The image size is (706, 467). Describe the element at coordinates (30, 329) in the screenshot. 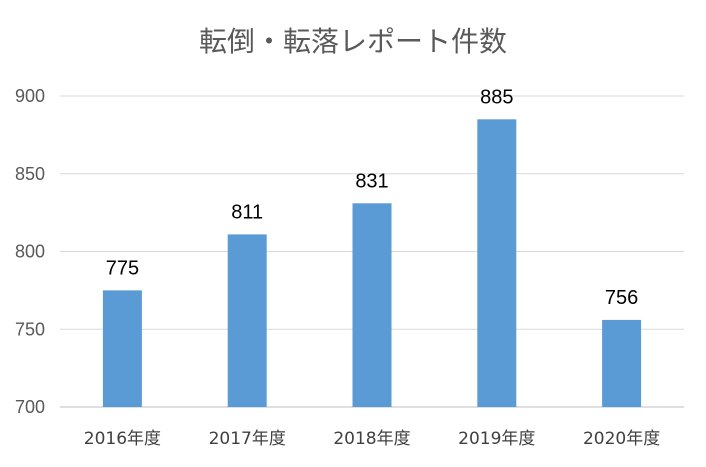

I see `y-tick-label: 750` at that location.